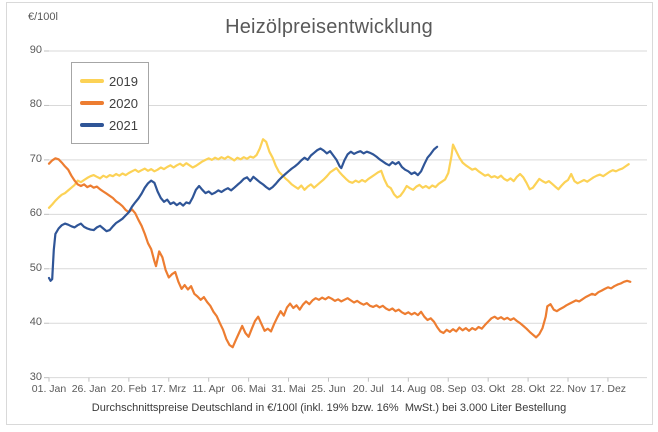  I want to click on y-tick-label: 60, so click(35, 213).